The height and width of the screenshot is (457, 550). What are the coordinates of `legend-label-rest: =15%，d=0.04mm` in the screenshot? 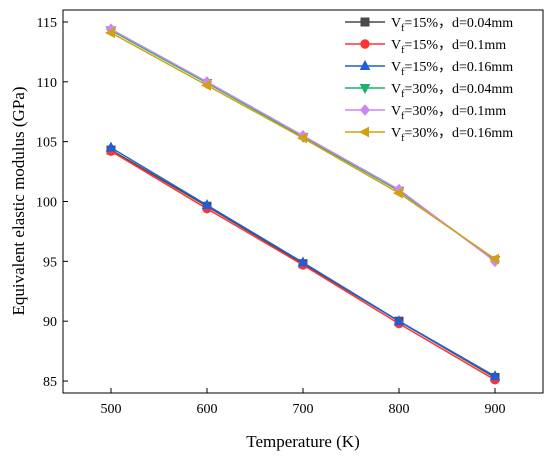 It's located at (458, 23).